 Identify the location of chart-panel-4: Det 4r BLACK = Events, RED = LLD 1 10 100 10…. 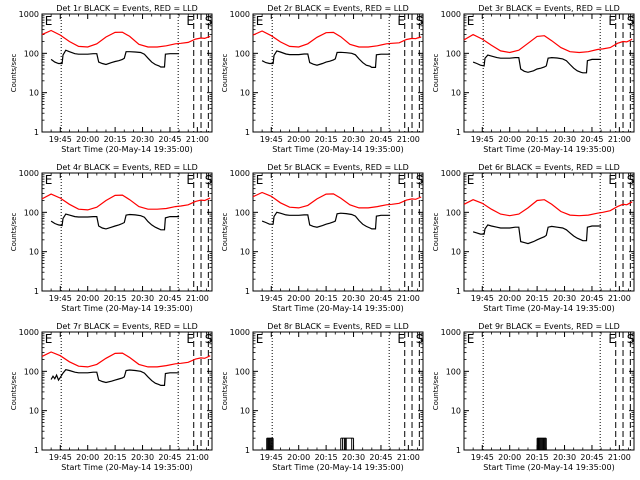
(111, 238).